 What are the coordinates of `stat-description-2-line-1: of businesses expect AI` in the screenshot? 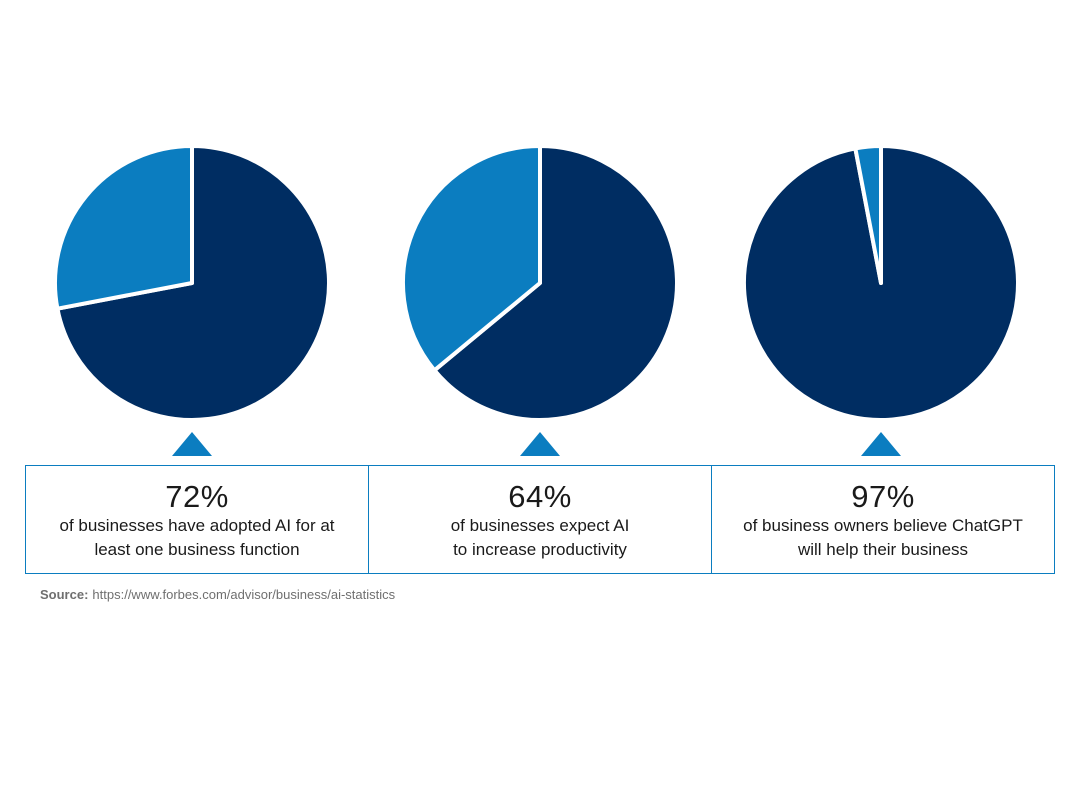 It's located at (540, 525).